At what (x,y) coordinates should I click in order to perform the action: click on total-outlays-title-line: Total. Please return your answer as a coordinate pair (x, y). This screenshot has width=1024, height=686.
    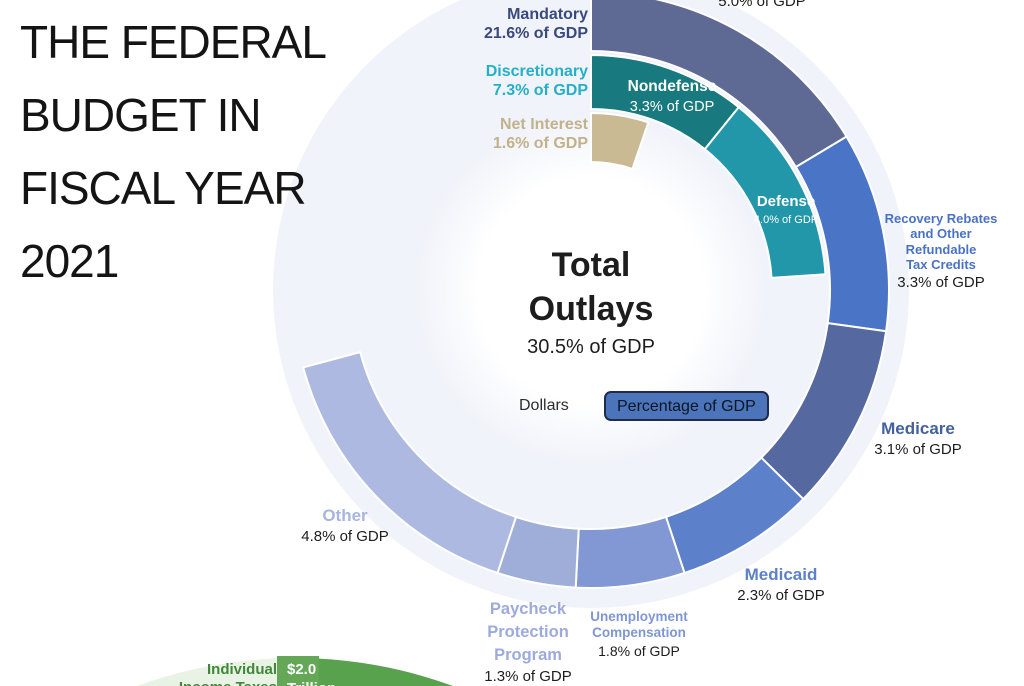
    Looking at the image, I should click on (591, 265).